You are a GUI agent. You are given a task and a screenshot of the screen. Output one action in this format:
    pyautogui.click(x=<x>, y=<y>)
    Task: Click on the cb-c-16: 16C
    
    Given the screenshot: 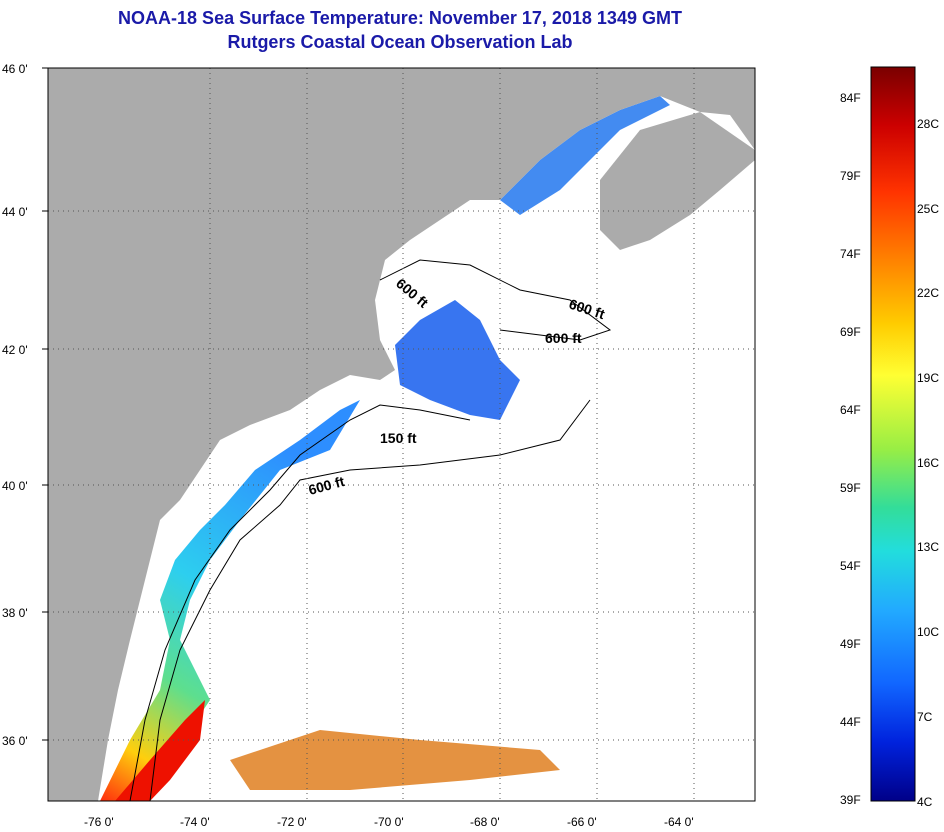 What is the action you would take?
    pyautogui.click(x=928, y=463)
    